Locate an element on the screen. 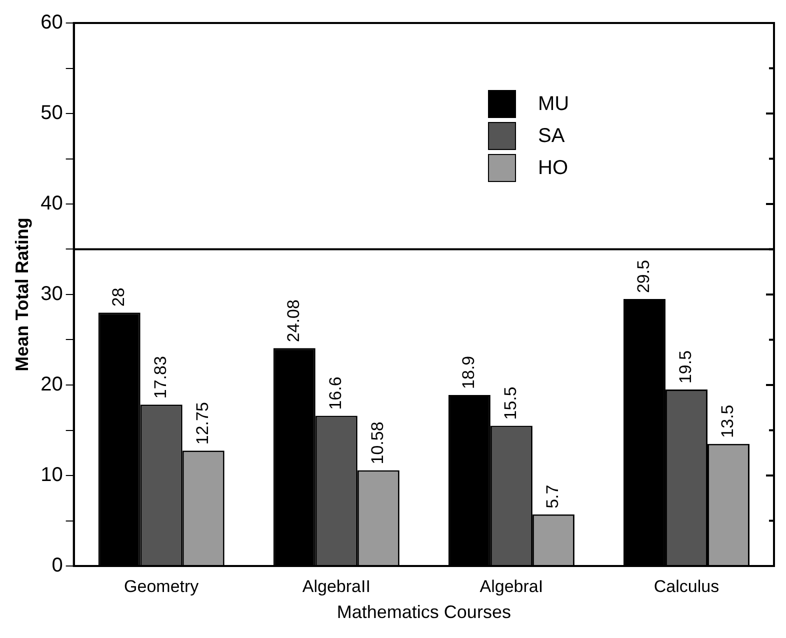 This screenshot has width=786, height=638. legend-label: MU is located at coordinates (554, 104).